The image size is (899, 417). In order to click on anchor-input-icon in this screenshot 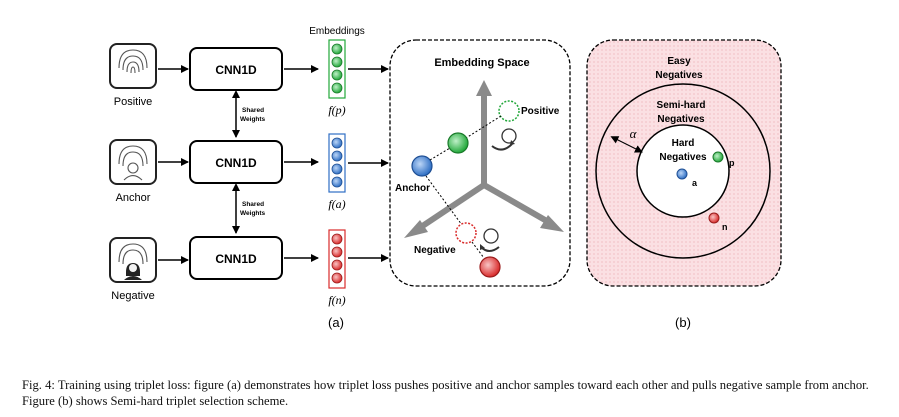, I will do `click(133, 162)`.